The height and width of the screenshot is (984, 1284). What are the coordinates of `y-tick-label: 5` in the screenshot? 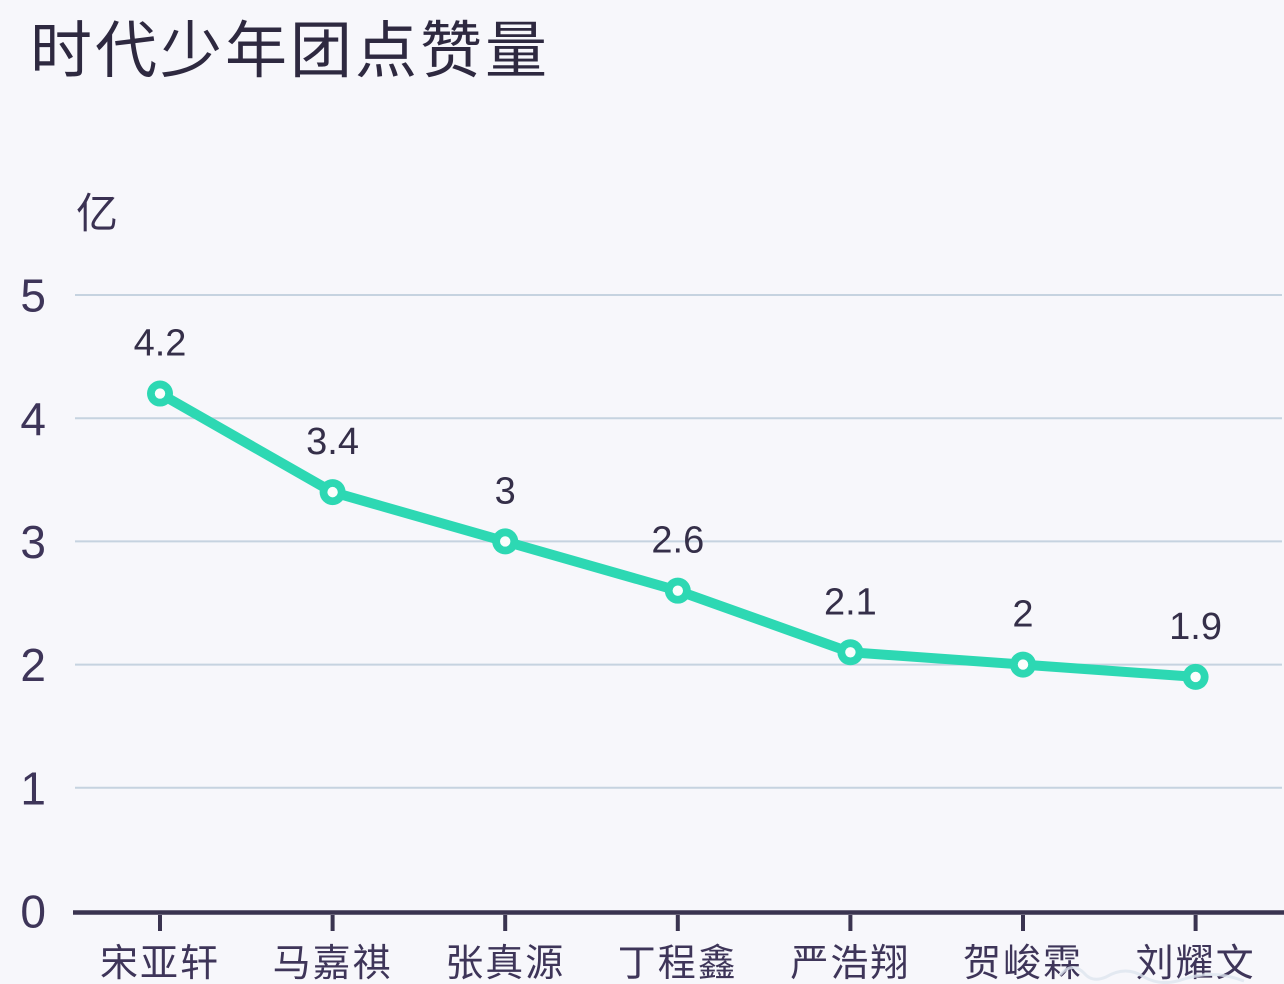 It's located at (33, 296).